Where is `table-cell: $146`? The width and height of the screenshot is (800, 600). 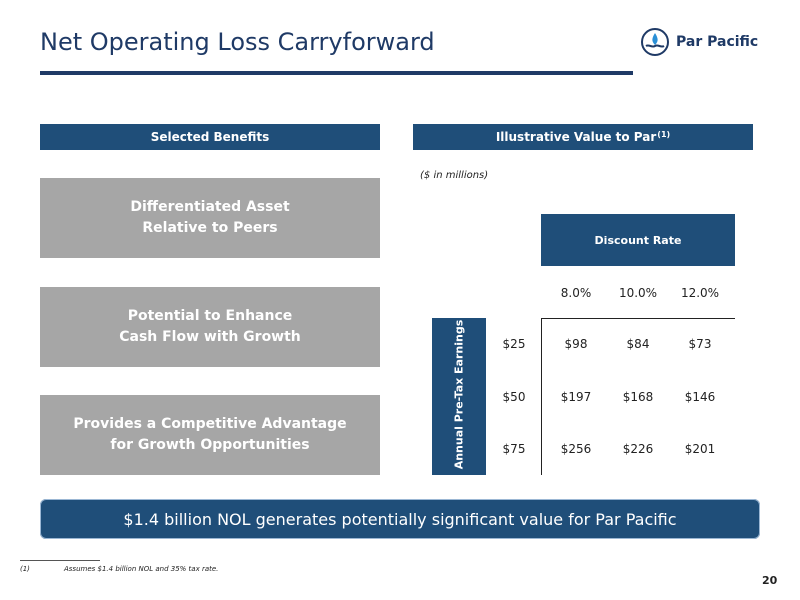 table-cell: $146 is located at coordinates (700, 397).